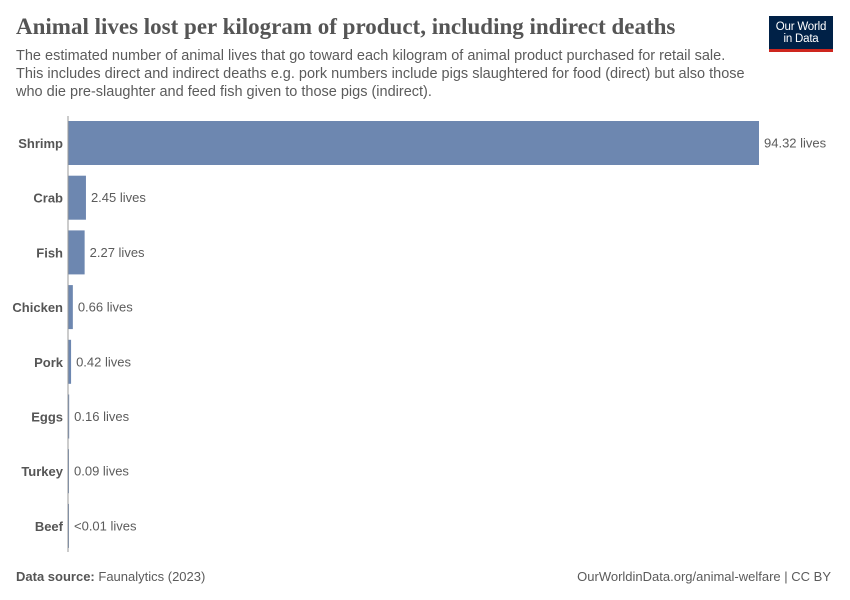 The height and width of the screenshot is (600, 850). I want to click on category-label-crab: Crab, so click(48, 198).